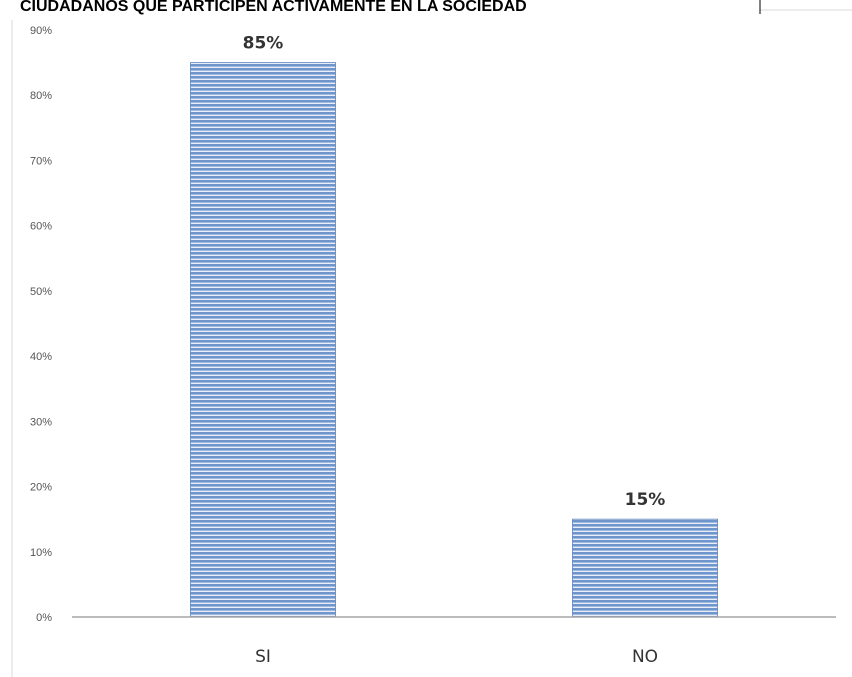 Image resolution: width=852 pixels, height=677 pixels. I want to click on data-label: 85%, so click(263, 44).